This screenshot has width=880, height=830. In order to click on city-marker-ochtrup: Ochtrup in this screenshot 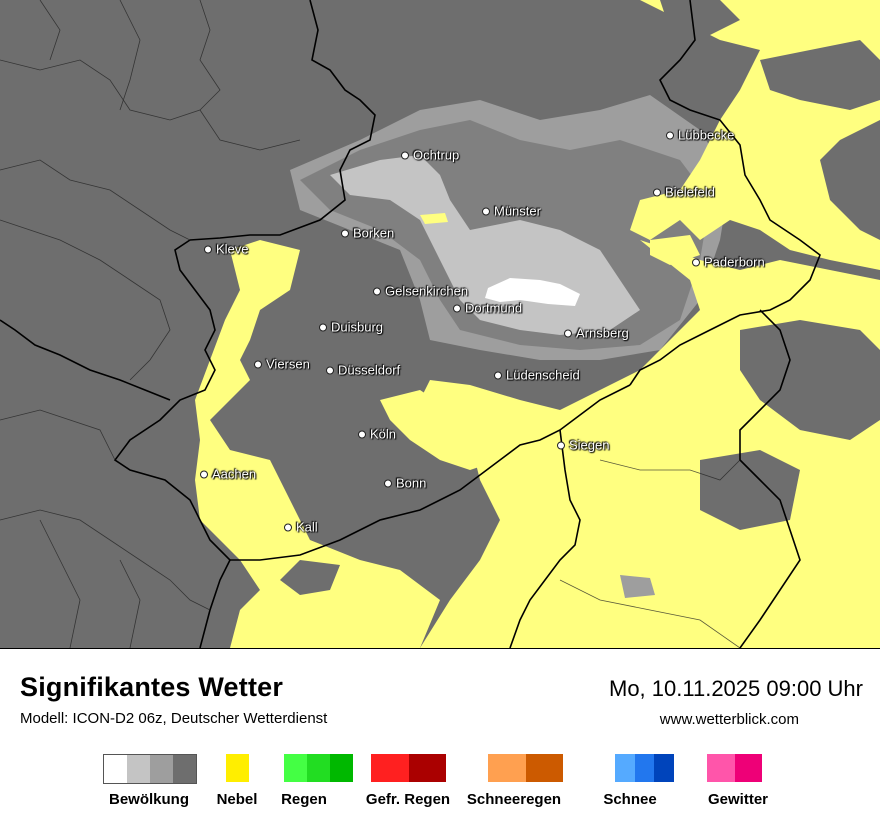, I will do `click(430, 155)`.